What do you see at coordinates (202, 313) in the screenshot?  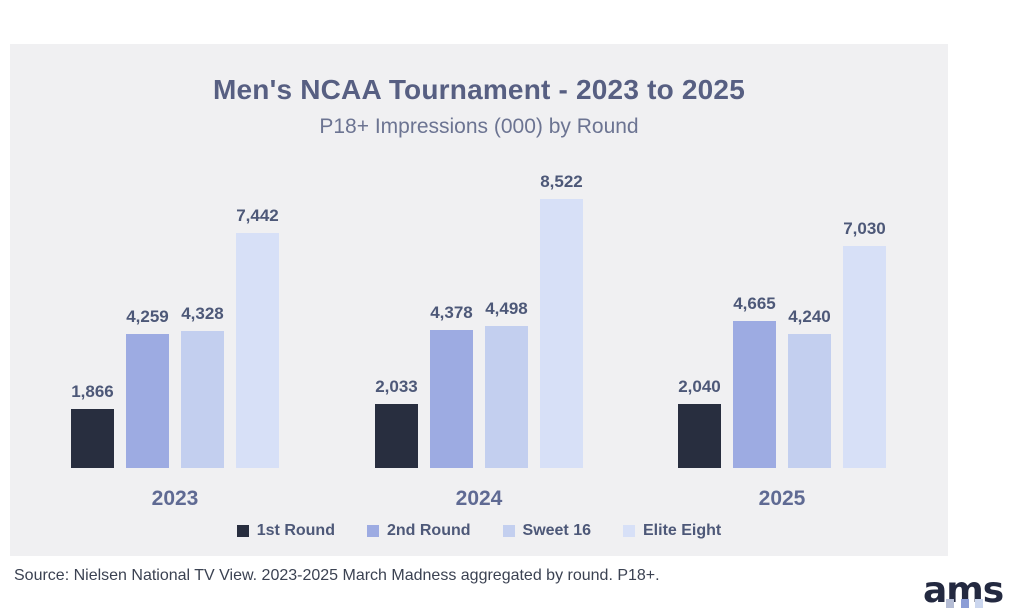 I see `data-label-2023-sweet-16: 4,328` at bounding box center [202, 313].